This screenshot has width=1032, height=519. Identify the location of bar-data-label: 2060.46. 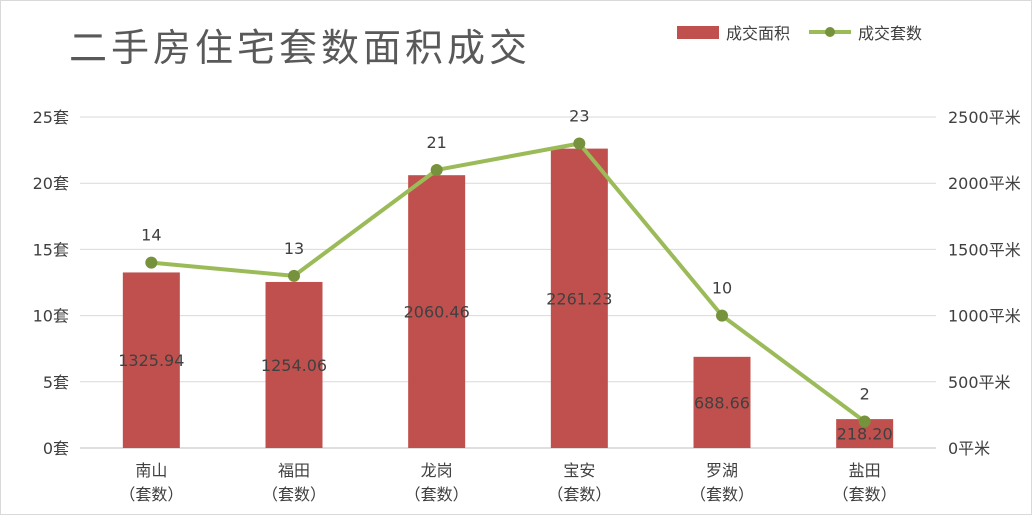
(437, 312).